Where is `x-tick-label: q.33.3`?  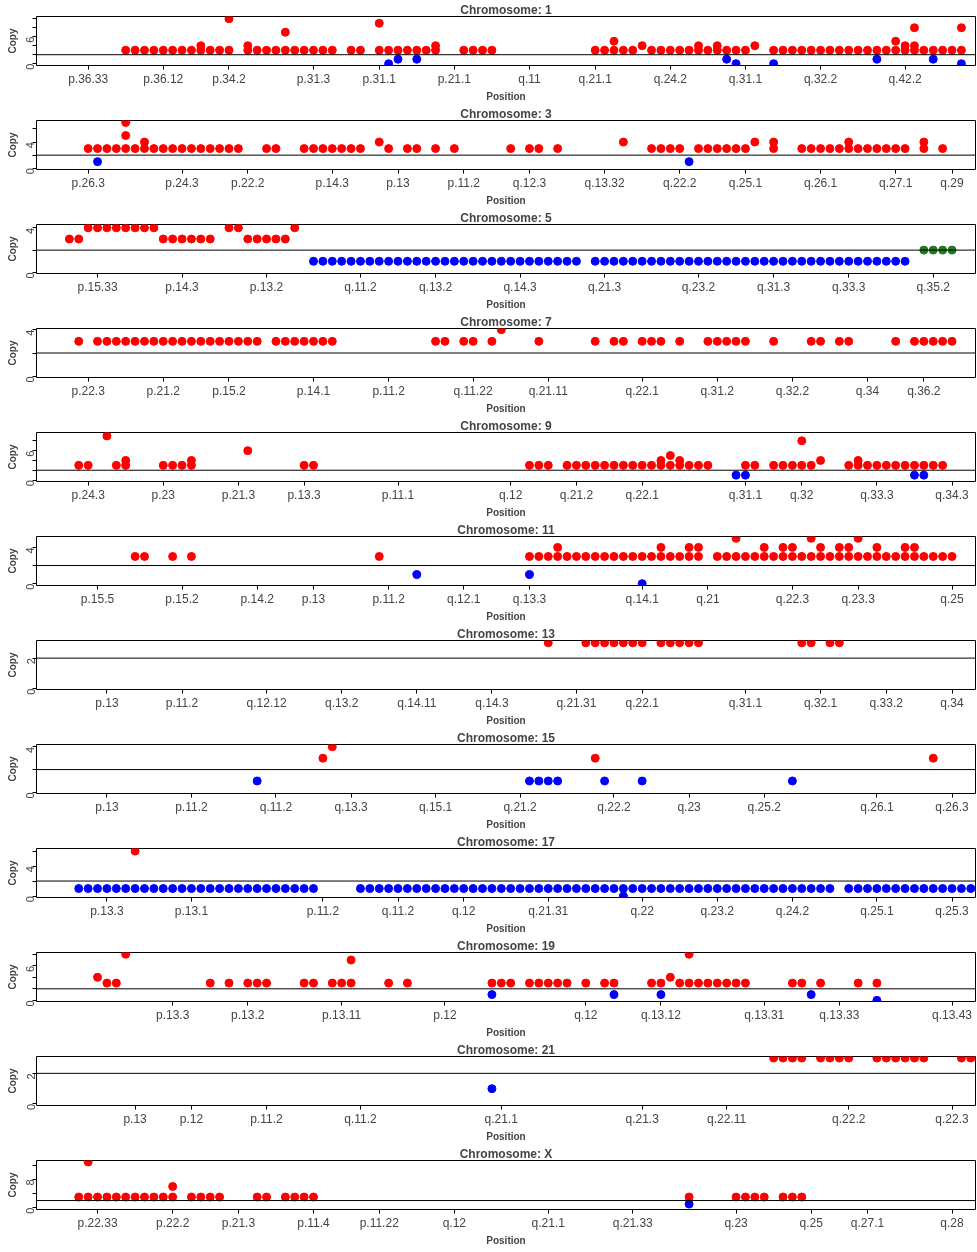 x-tick-label: q.33.3 is located at coordinates (849, 286).